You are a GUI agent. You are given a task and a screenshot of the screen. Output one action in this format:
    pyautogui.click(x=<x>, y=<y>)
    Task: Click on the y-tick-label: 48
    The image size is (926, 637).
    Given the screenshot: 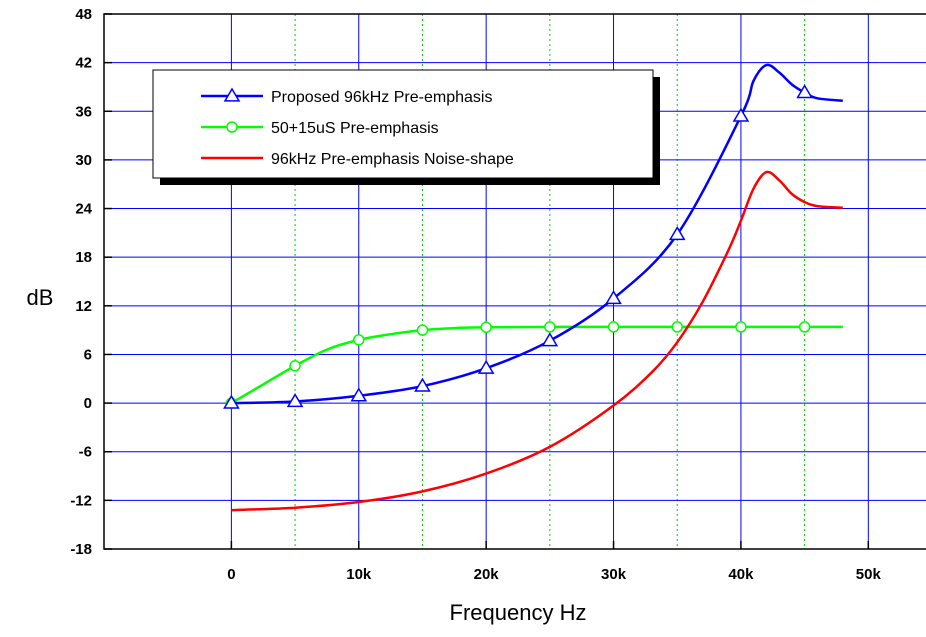 What is the action you would take?
    pyautogui.click(x=83, y=14)
    